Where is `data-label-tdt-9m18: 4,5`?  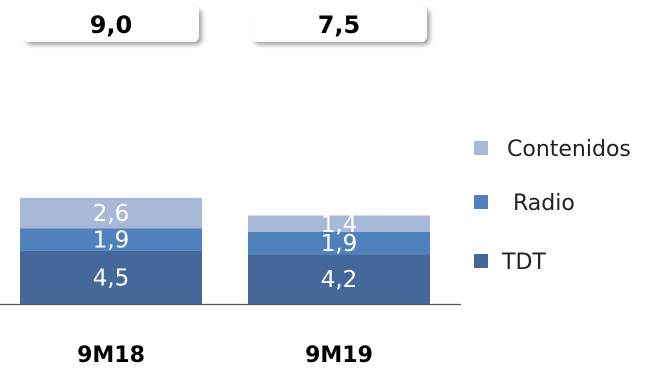
data-label-tdt-9m18: 4,5 is located at coordinates (111, 278).